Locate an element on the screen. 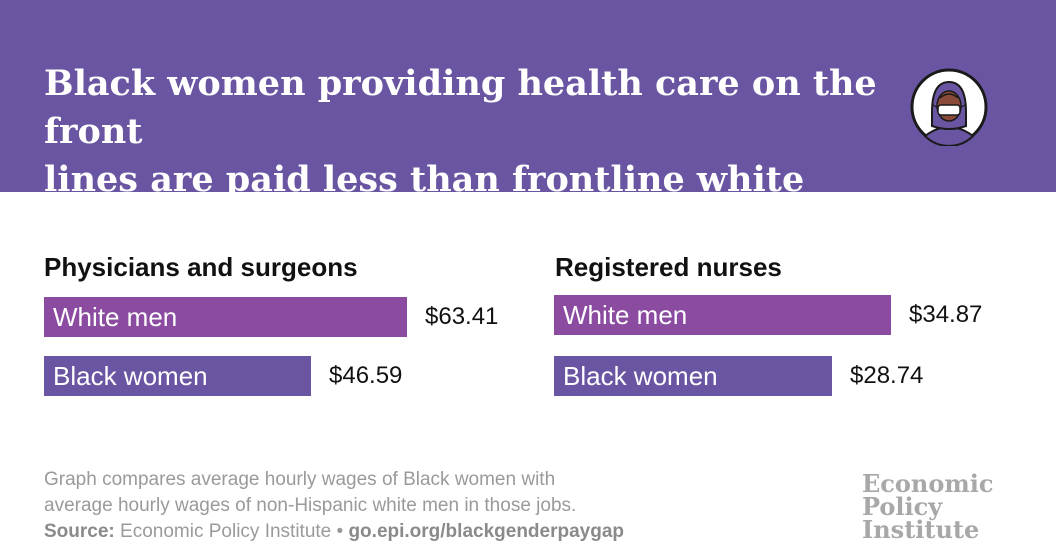 Image resolution: width=1056 pixels, height=544 pixels. bar-physicians-black-women: Black women is located at coordinates (177, 376).